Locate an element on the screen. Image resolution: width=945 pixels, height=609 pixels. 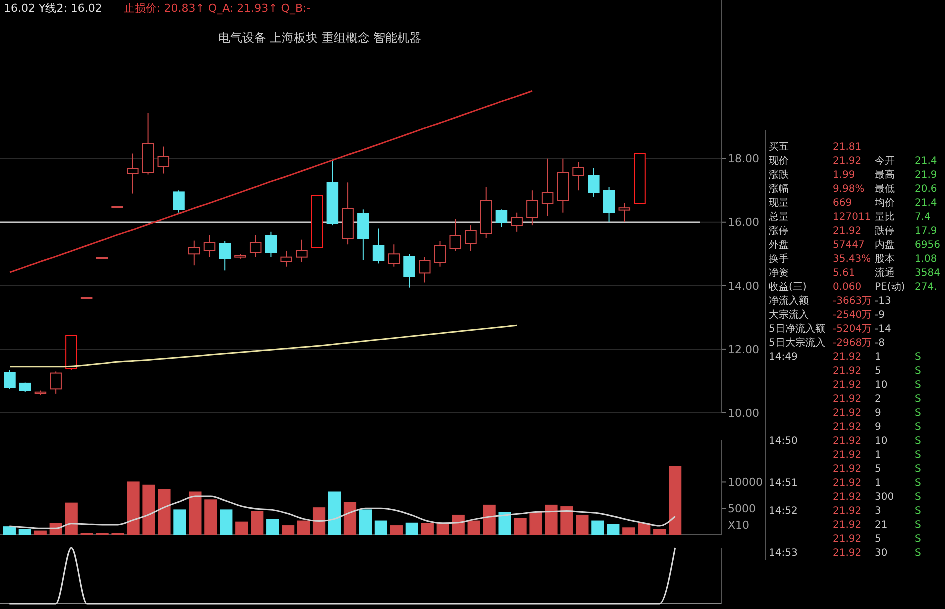
text: 5日大宗流入 -2968万 -8 is located at coordinates (827, 342).